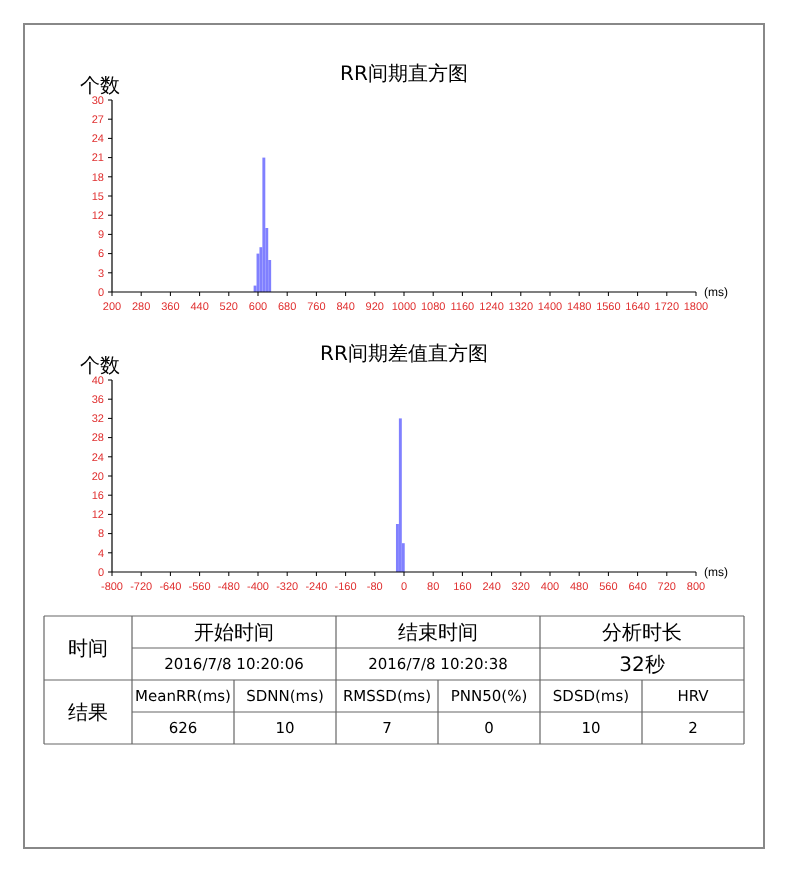 This screenshot has width=788, height=872. Describe the element at coordinates (642, 665) in the screenshot. I see `text: 32秒` at that location.